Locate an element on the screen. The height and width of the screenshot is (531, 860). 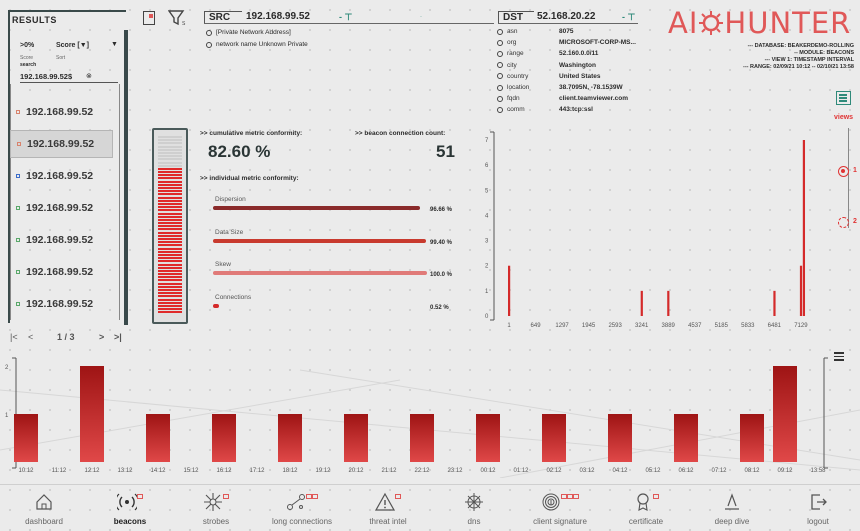
metric-label: Dispersion is located at coordinates (230, 199).